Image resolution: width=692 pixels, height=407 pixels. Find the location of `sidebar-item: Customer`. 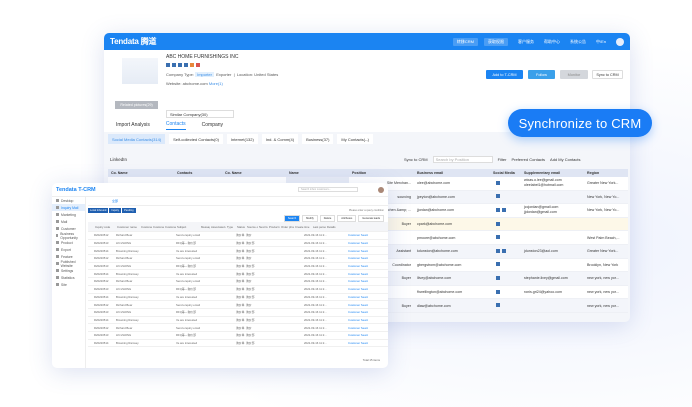

sidebar-item: Customer is located at coordinates (68, 228).